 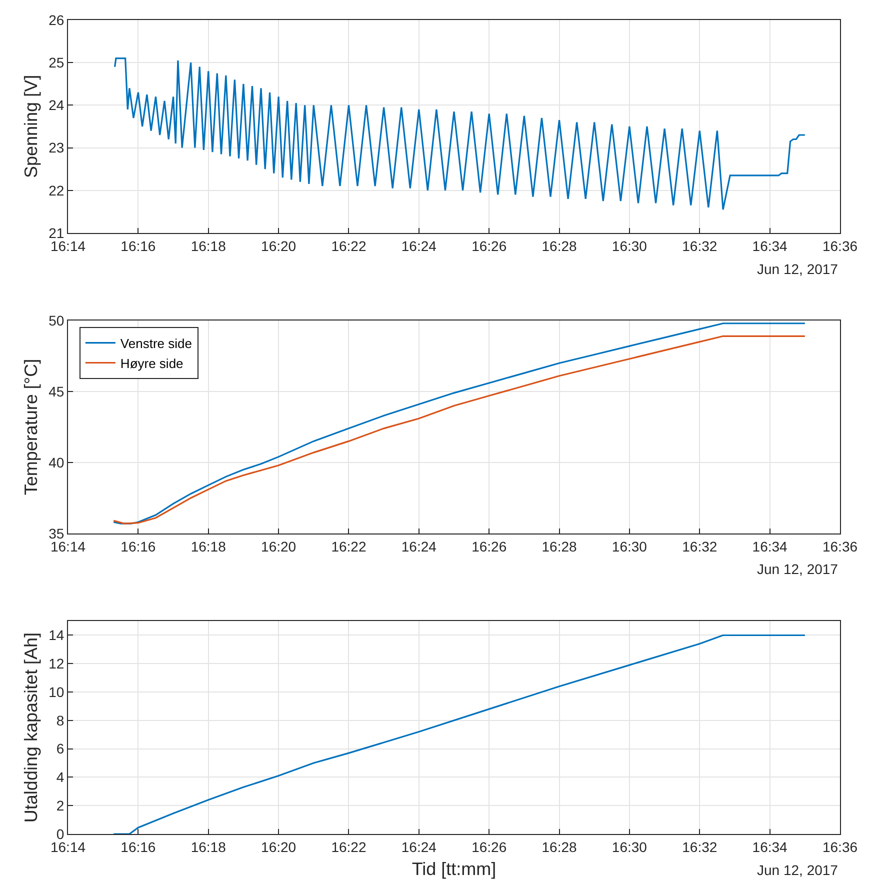 I want to click on y-tick-label: 40, so click(x=56, y=462).